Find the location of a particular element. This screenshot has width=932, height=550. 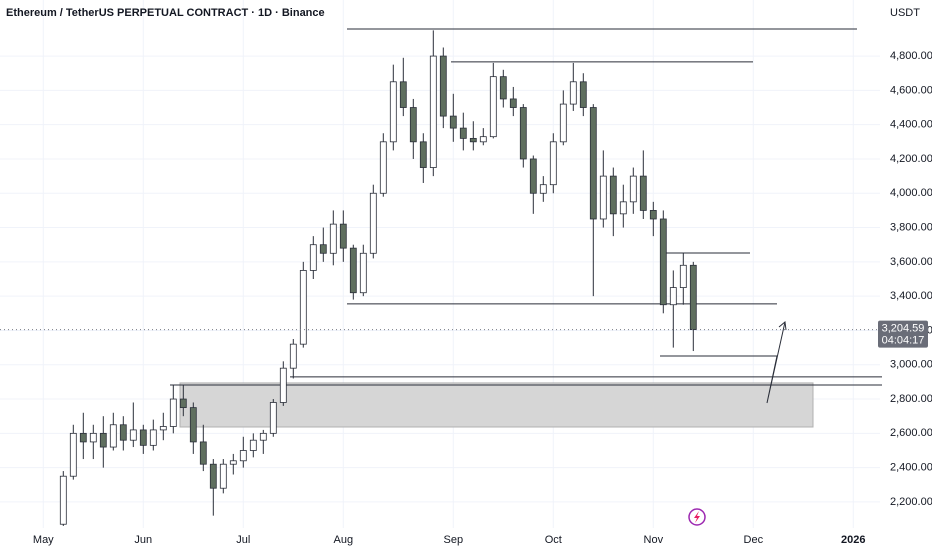

countdown-label: 04:04:17 is located at coordinates (903, 341).